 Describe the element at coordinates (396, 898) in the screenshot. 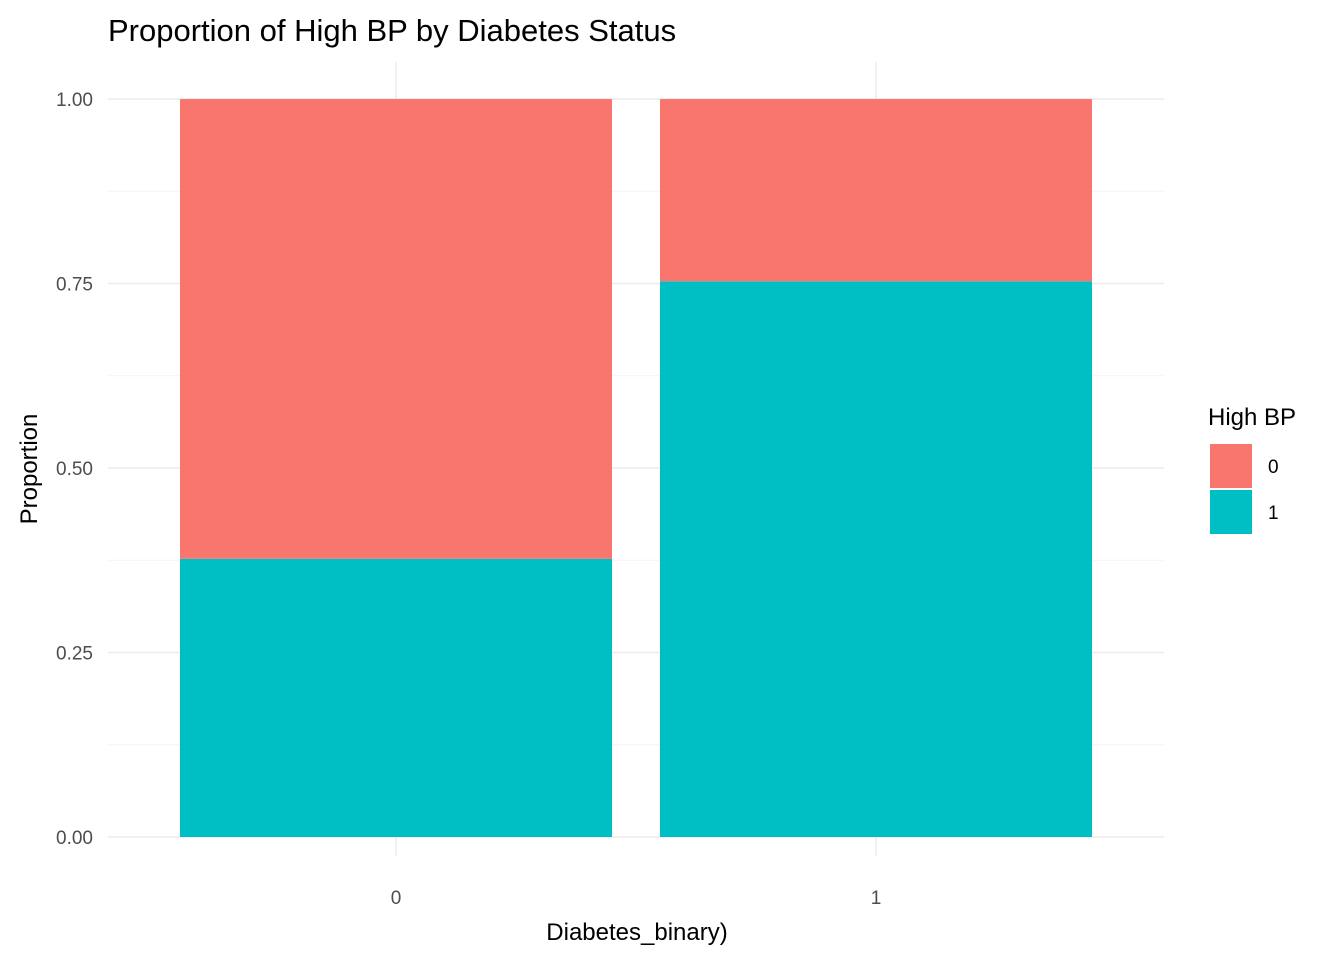

I see `x-tick-label: 0` at that location.